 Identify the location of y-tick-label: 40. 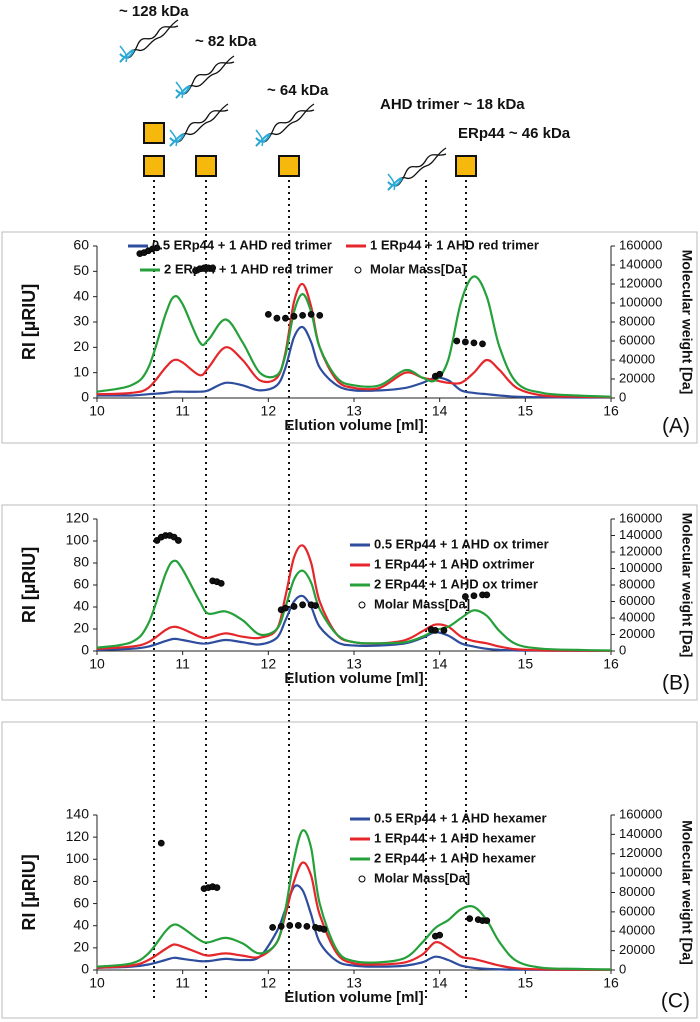
(81, 606).